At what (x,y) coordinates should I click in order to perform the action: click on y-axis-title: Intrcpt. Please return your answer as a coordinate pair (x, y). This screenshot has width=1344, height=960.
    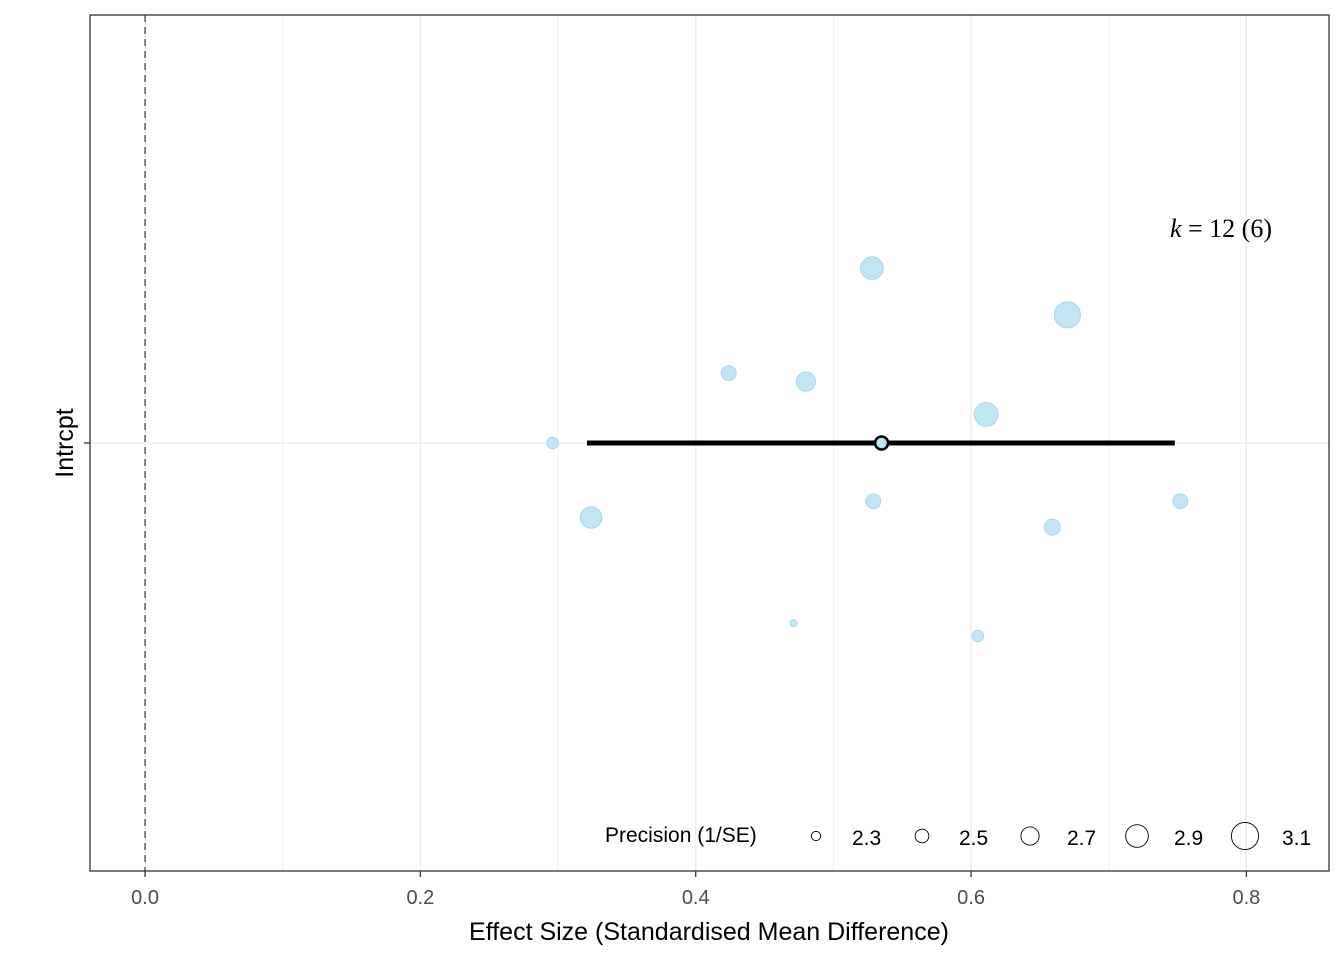
    Looking at the image, I should click on (65, 443).